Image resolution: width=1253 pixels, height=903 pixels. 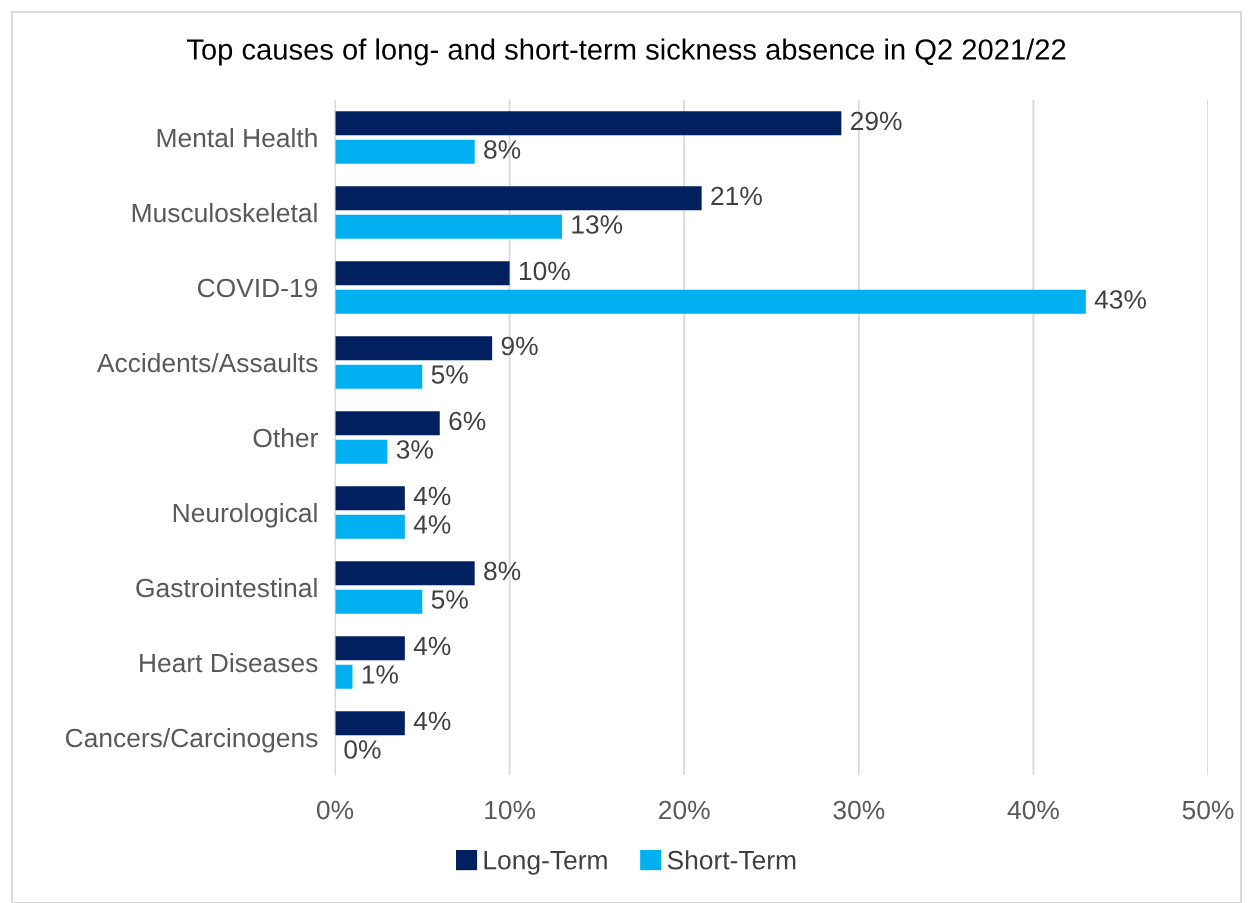 What do you see at coordinates (519, 346) in the screenshot?
I see `data-label: 9%` at bounding box center [519, 346].